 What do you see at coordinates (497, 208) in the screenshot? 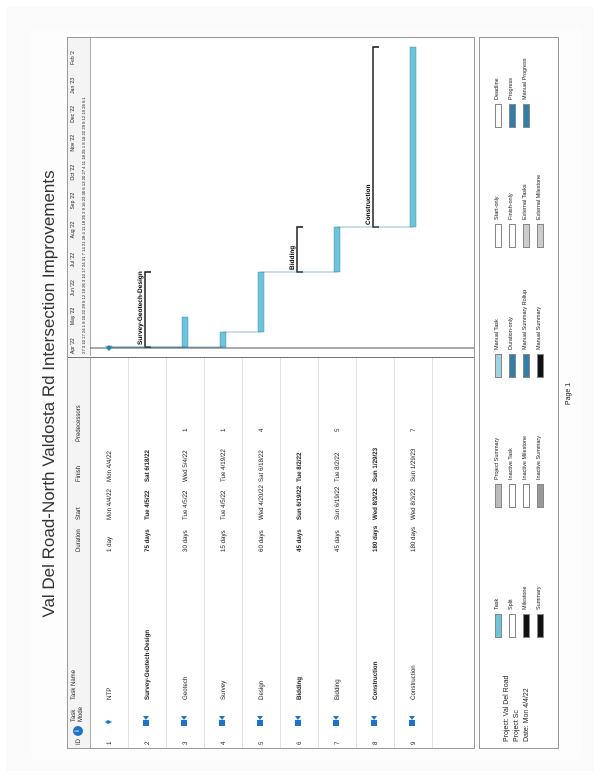
I see `legend-label: Start-only` at bounding box center [497, 208].